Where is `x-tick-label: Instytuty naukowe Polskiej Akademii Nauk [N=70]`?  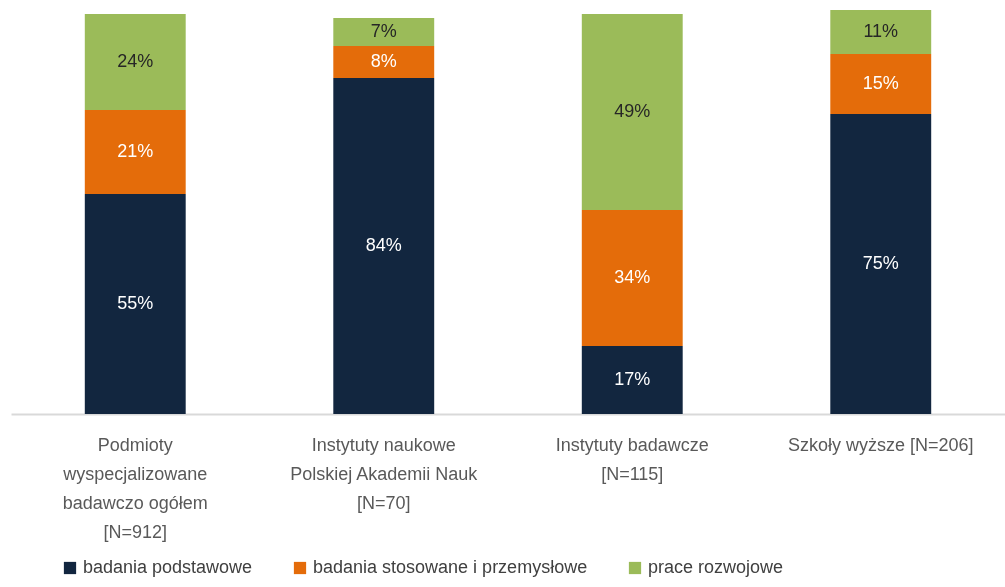 x-tick-label: Instytuty naukowe Polskiej Akademii Nauk [N=70] is located at coordinates (384, 473).